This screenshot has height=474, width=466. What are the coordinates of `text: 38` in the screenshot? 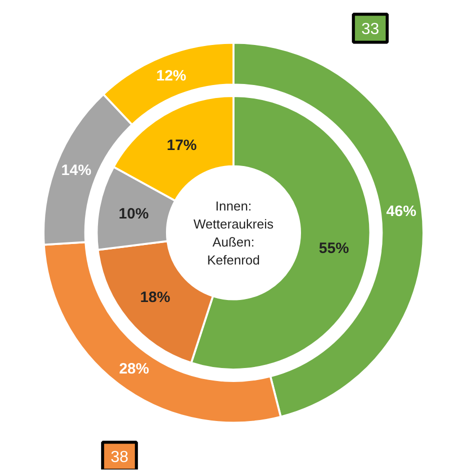 It's located at (119, 457).